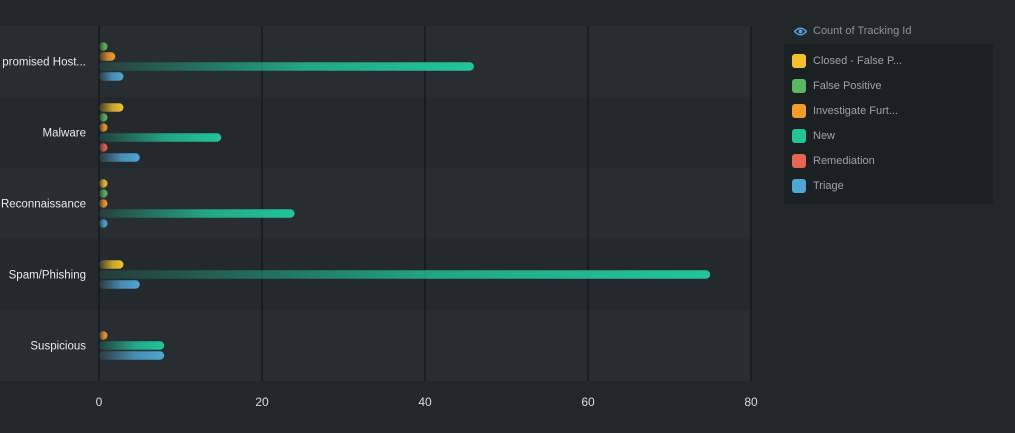  I want to click on legend-label: New, so click(824, 135).